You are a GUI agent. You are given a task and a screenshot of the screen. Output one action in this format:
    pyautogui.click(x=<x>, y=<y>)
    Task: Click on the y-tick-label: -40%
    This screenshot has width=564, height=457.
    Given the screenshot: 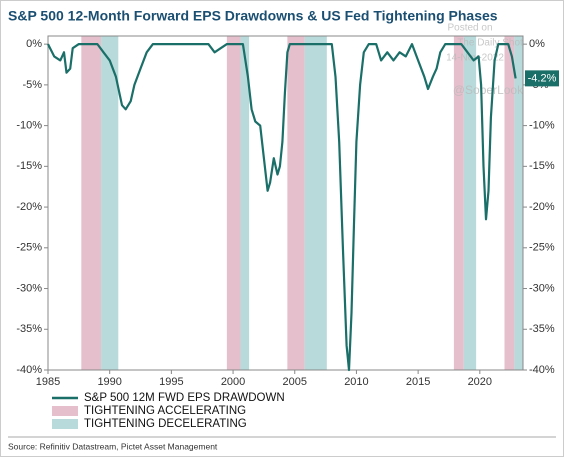 What is the action you would take?
    pyautogui.click(x=29, y=370)
    